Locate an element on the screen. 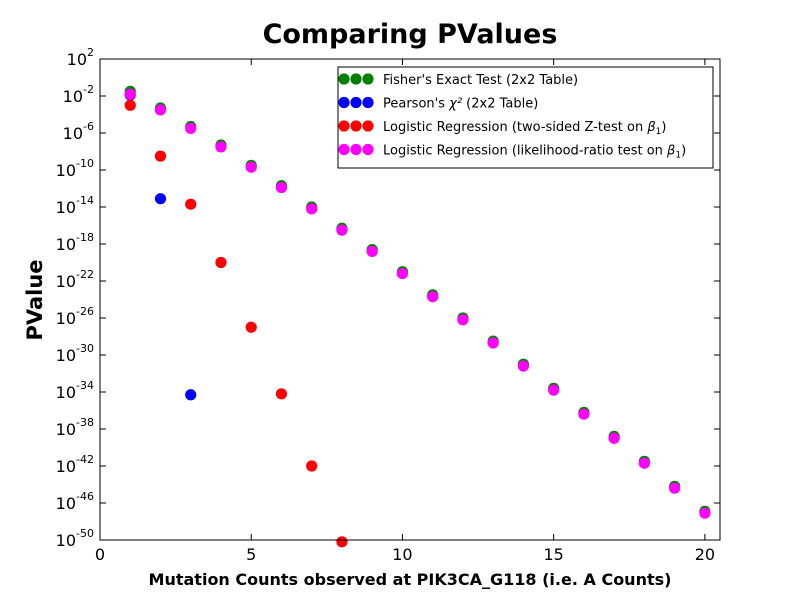 The image size is (800, 600). y-tick-label: 10⁻¹⁸ is located at coordinates (75, 242).